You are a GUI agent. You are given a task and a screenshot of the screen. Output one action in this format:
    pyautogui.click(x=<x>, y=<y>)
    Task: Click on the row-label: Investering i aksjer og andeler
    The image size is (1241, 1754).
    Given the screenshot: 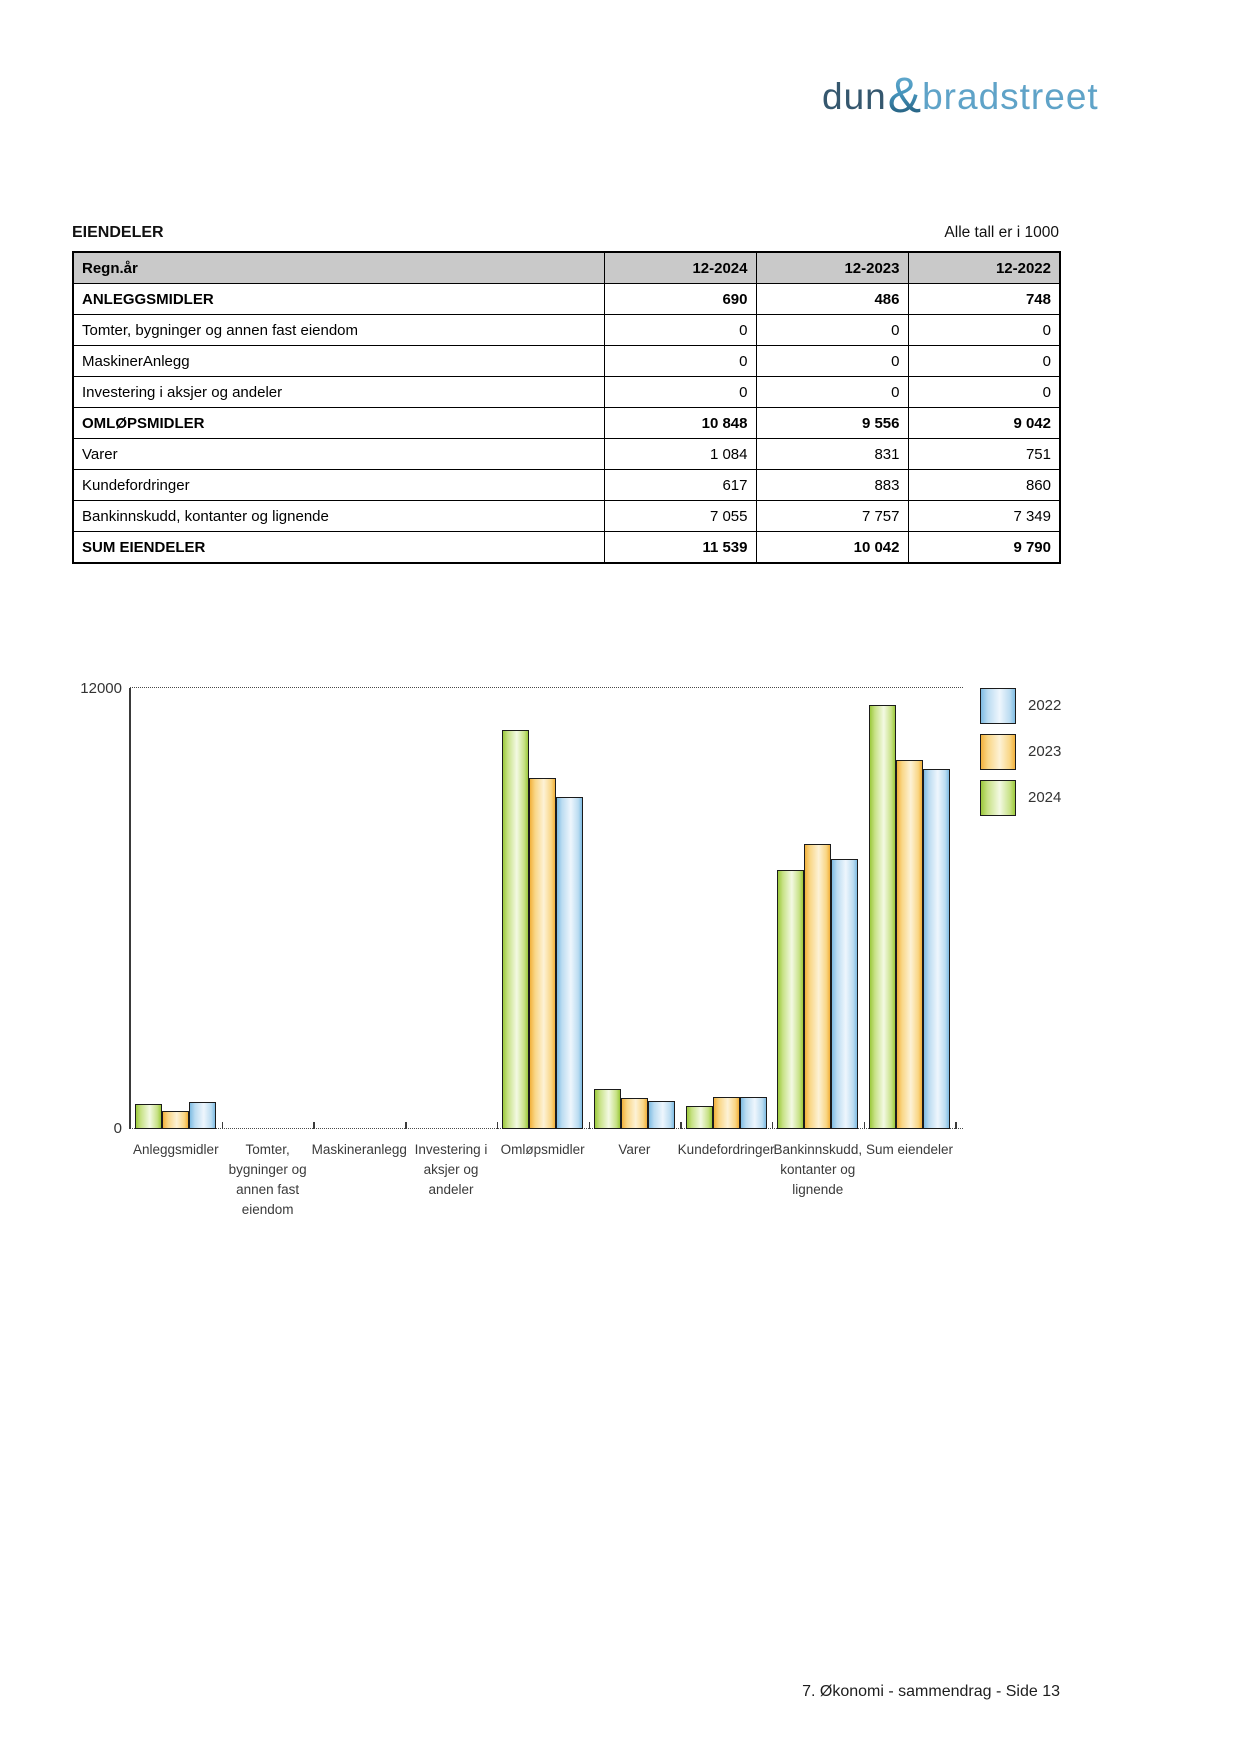 What is the action you would take?
    pyautogui.click(x=338, y=392)
    